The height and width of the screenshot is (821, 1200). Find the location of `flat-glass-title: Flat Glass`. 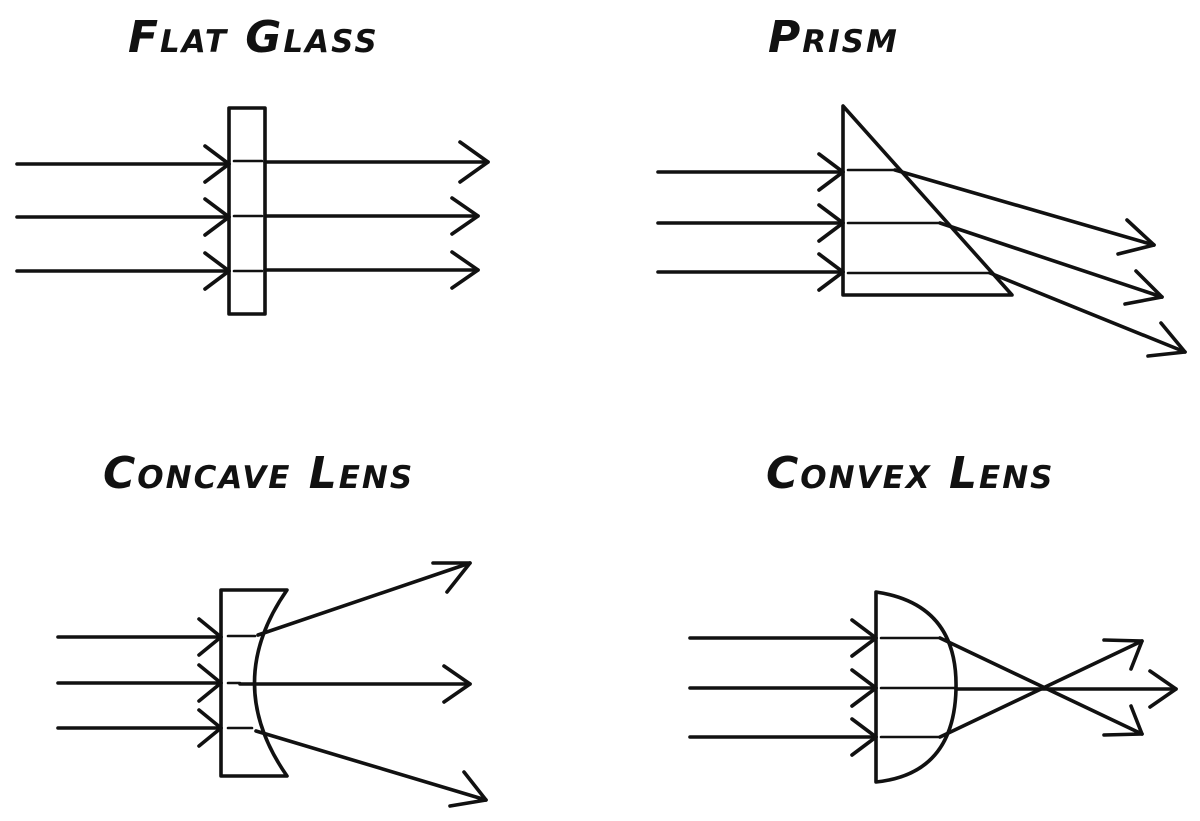

flat-glass-title: Flat Glass is located at coordinates (253, 37).